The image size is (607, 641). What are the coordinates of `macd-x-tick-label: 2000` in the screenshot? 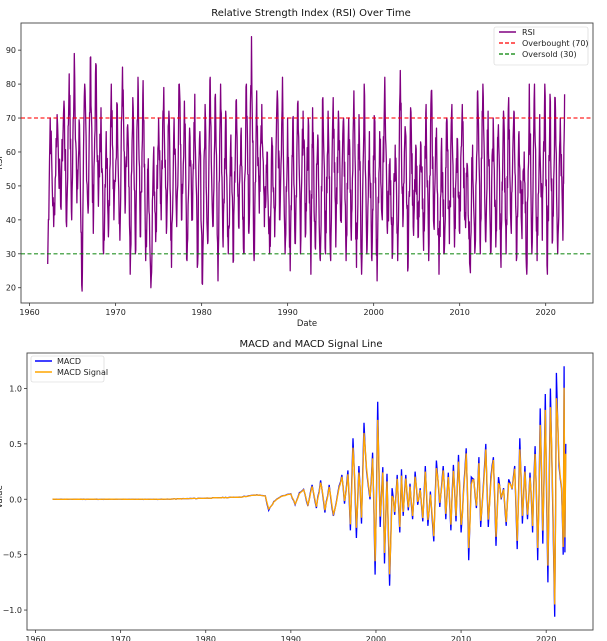 It's located at (376, 638).